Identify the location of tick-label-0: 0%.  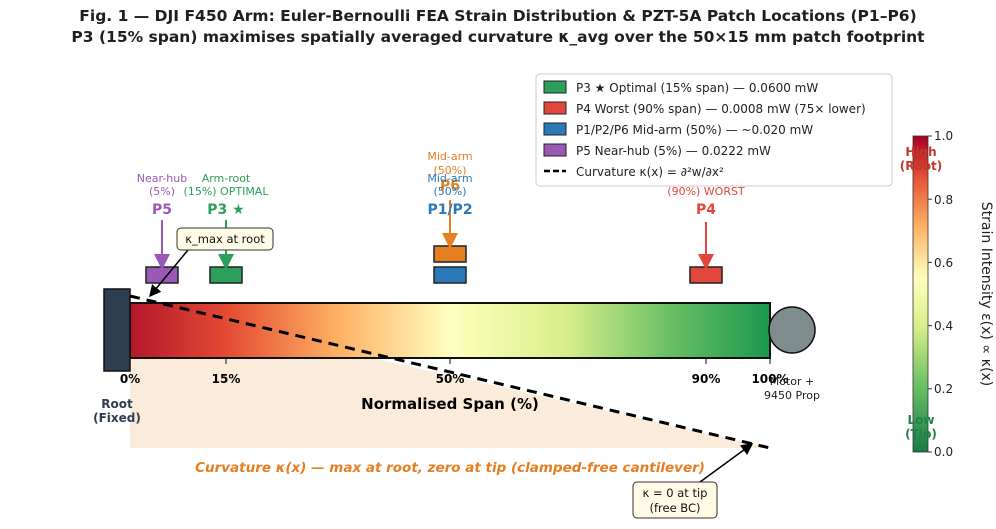
(130, 379).